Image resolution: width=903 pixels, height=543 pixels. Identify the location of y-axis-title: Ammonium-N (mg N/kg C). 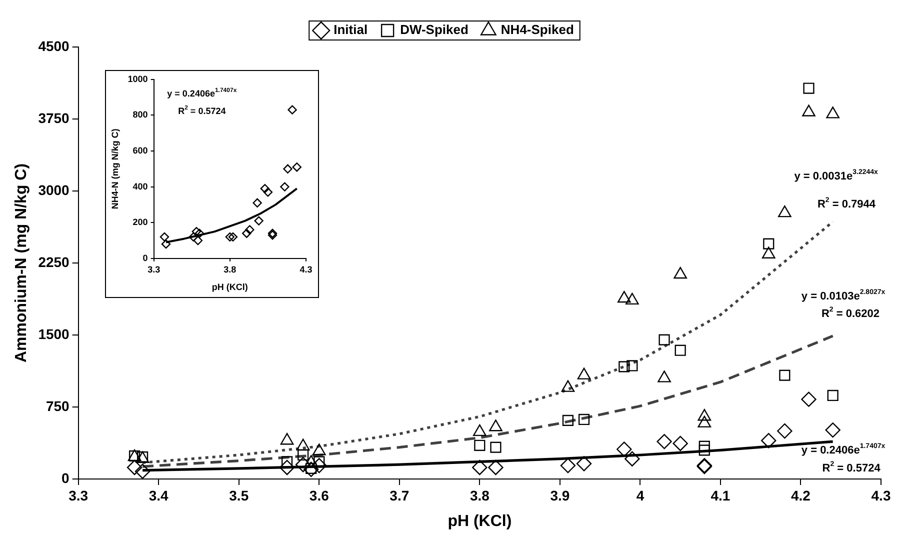
(21, 263).